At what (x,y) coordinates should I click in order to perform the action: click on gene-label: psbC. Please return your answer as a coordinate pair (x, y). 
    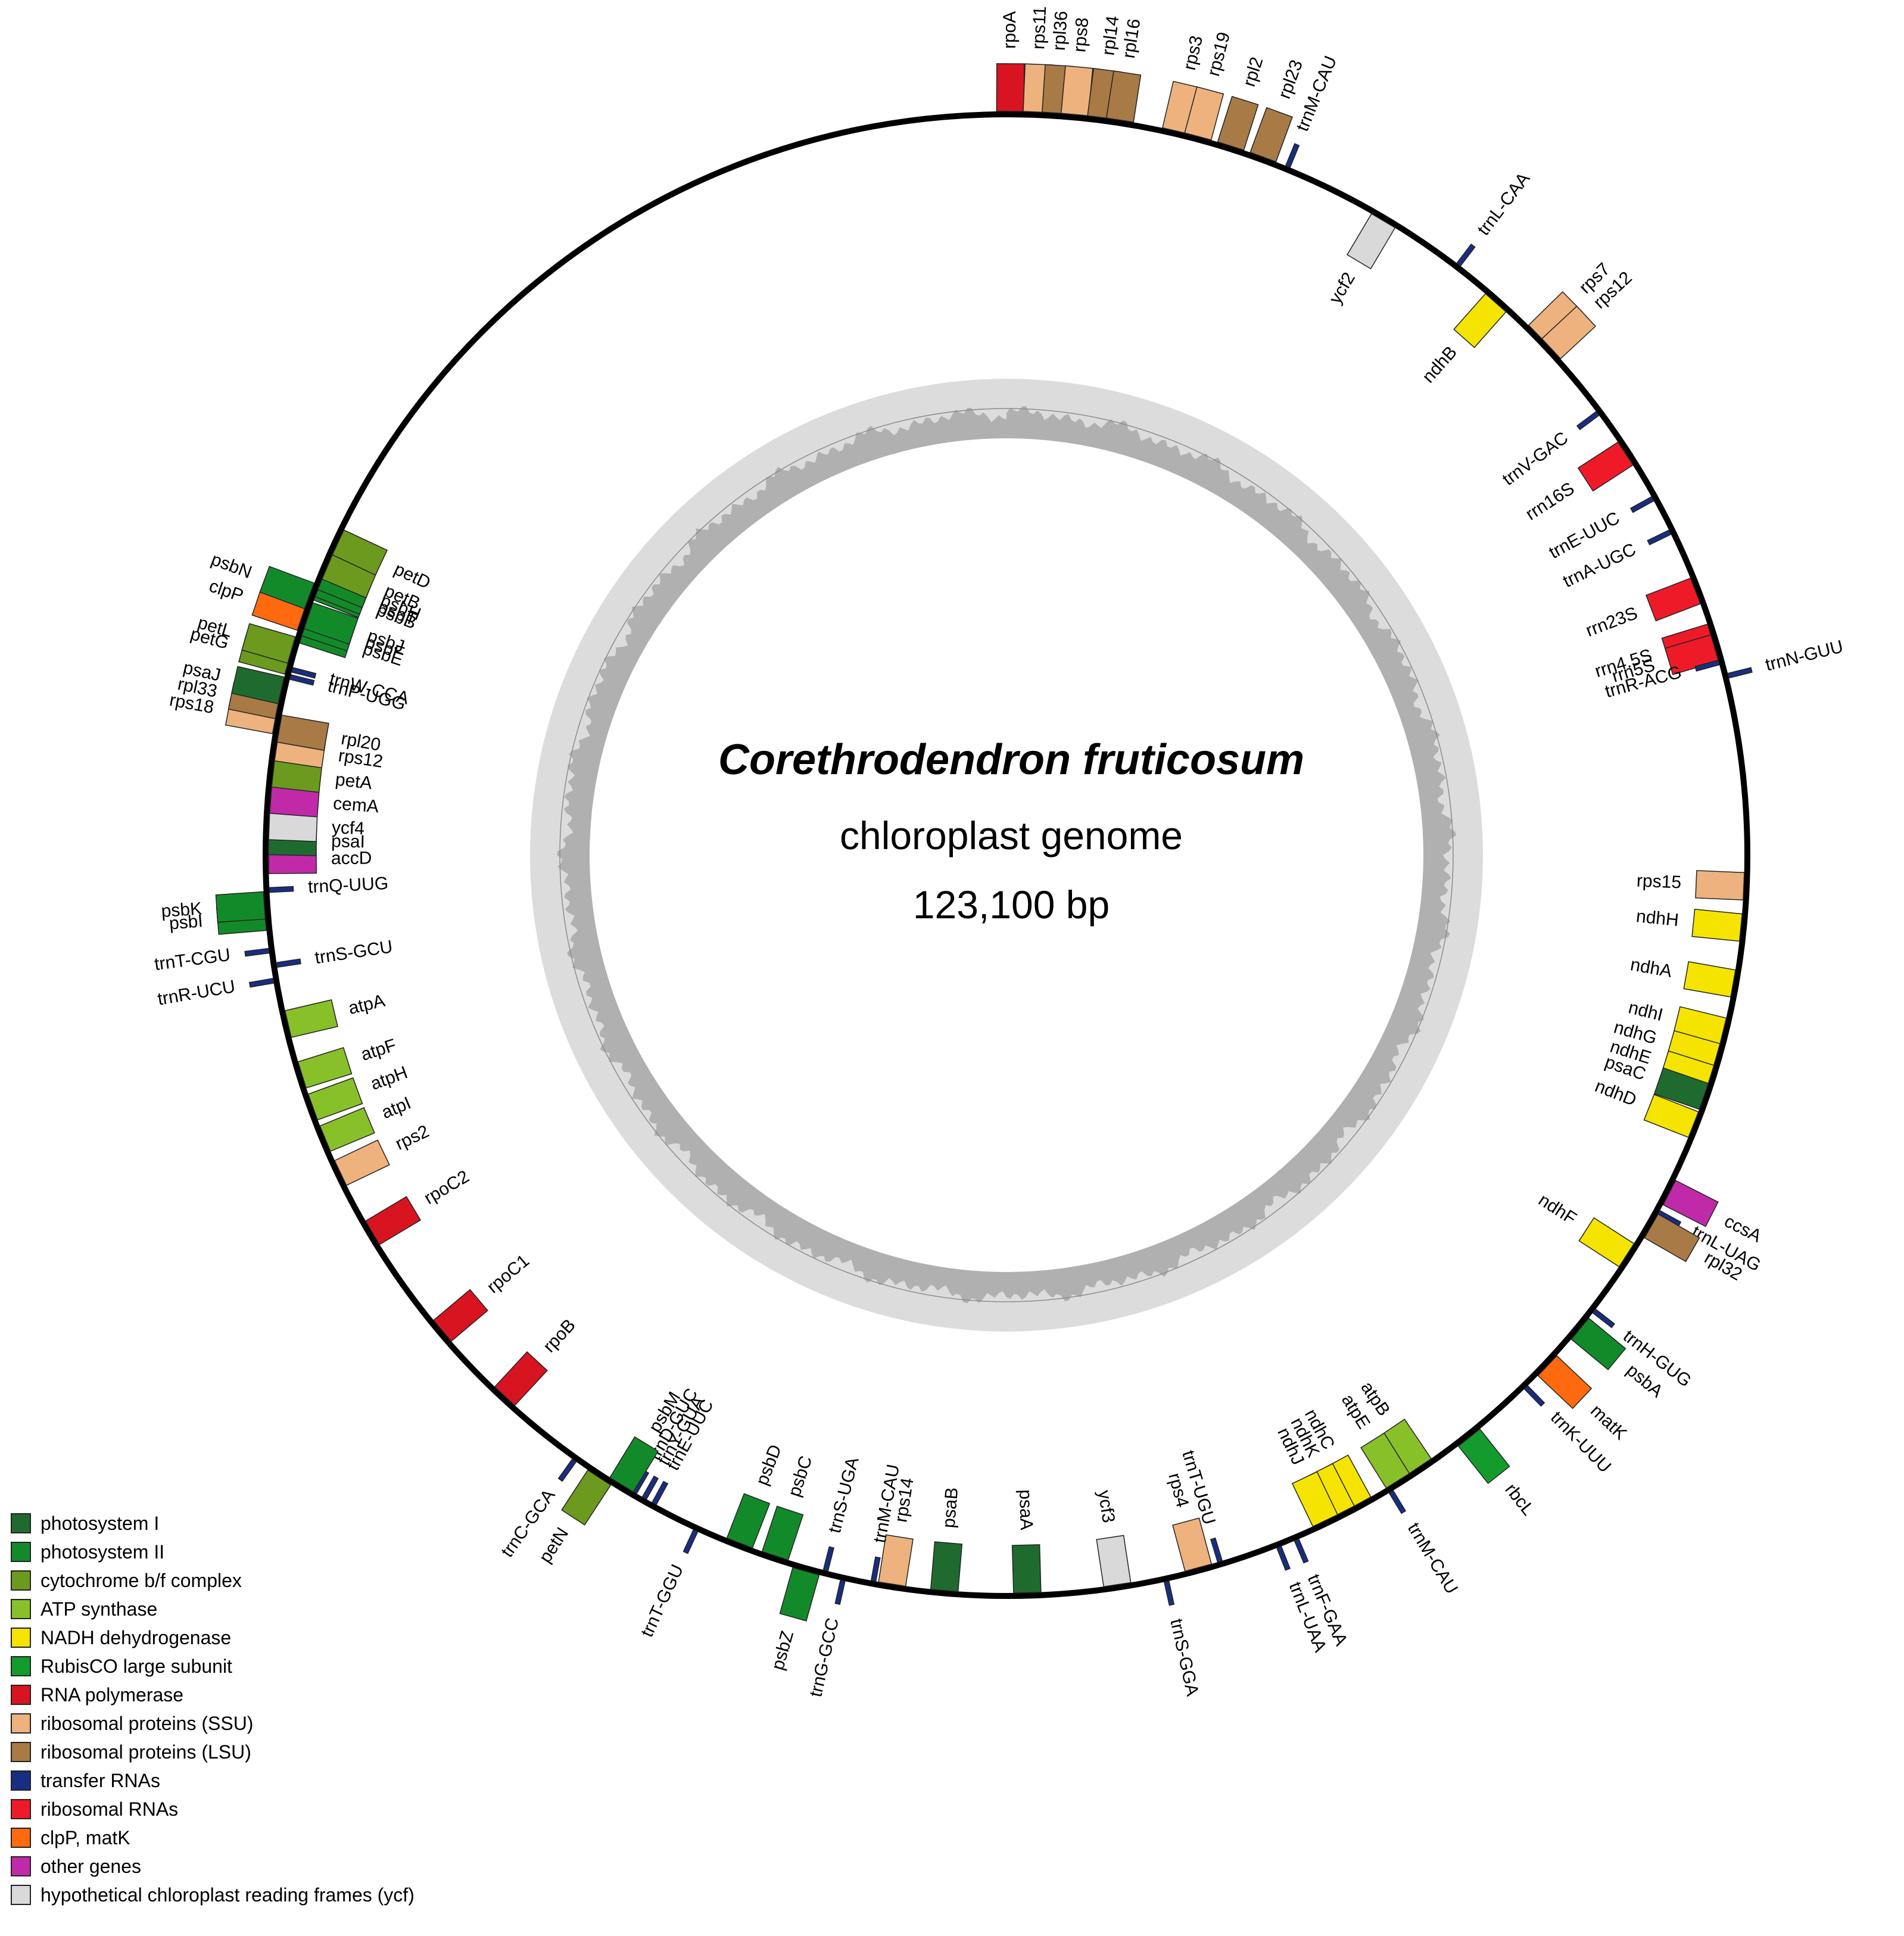
    Looking at the image, I should click on (800, 1477).